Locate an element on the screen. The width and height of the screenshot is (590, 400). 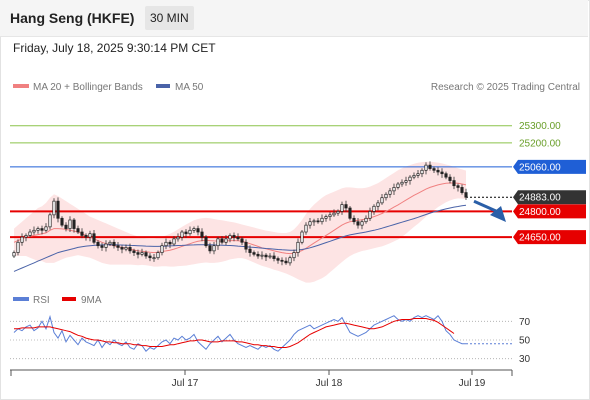
ma50-legend-label: MA 50 is located at coordinates (189, 87).